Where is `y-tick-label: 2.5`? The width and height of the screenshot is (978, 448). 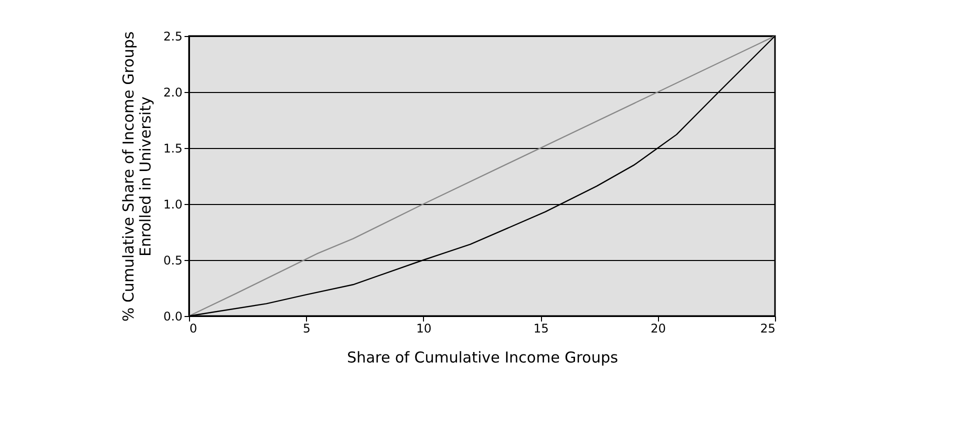
y-tick-label: 2.5 is located at coordinates (172, 37).